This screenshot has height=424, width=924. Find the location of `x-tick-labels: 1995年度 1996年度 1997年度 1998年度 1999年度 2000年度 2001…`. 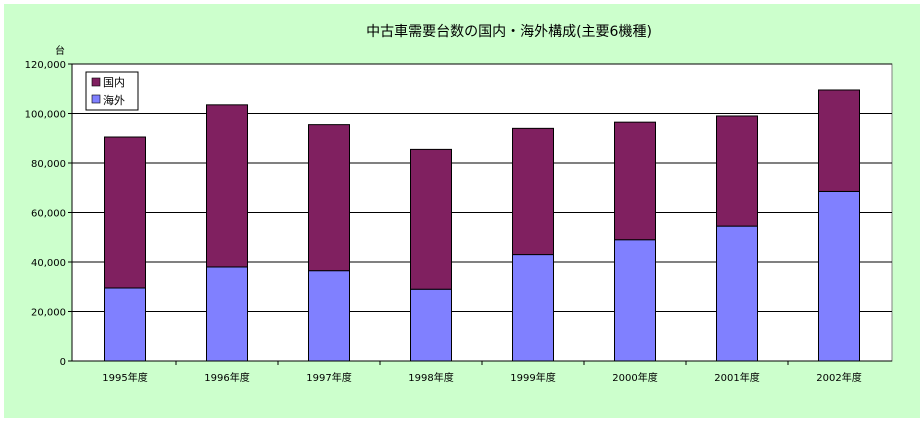

x-tick-labels: 1995年度 1996年度 1997年度 1998年度 1999年度 2000年度 2001… is located at coordinates (481, 377).